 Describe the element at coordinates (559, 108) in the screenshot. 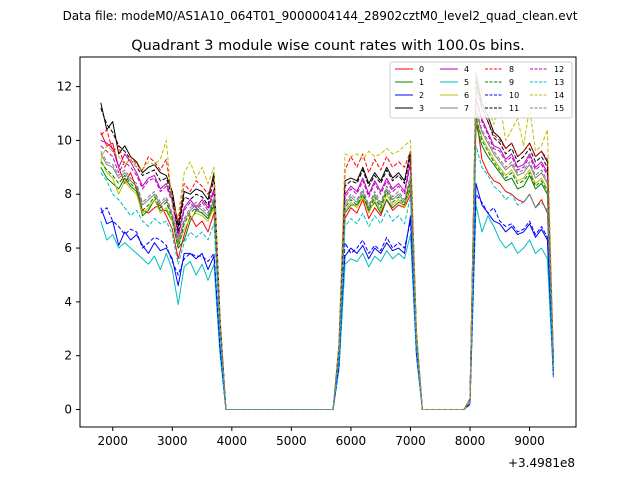

I see `legend-label-15: 15` at that location.